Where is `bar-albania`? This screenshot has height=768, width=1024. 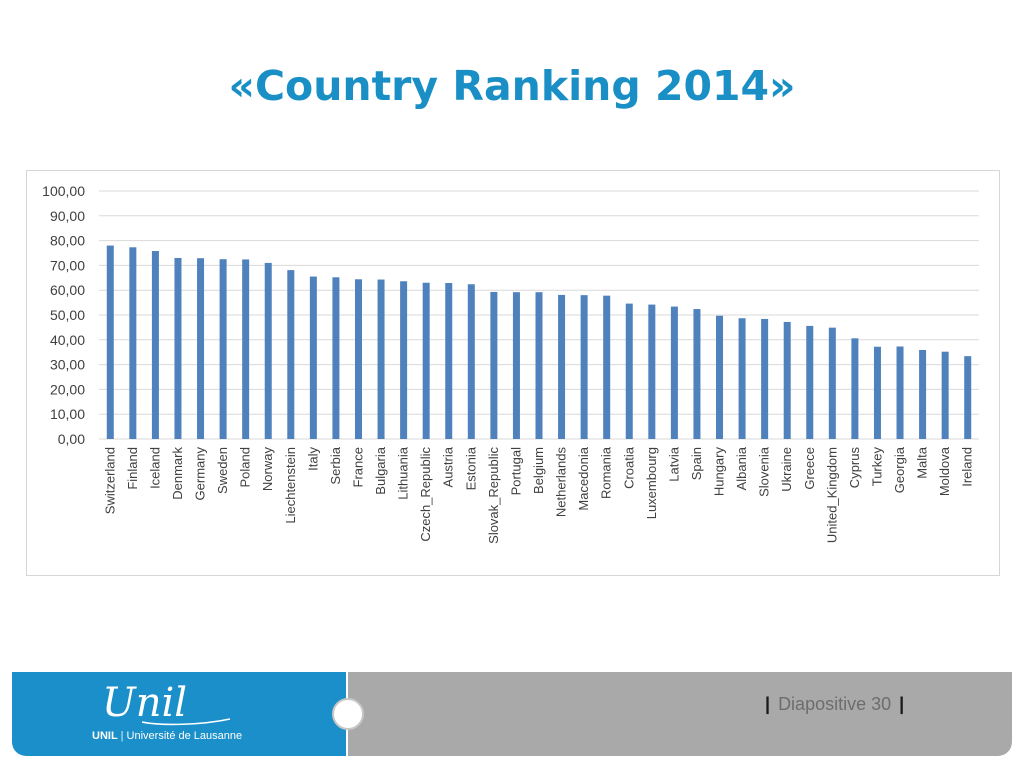
bar-albania is located at coordinates (742, 378).